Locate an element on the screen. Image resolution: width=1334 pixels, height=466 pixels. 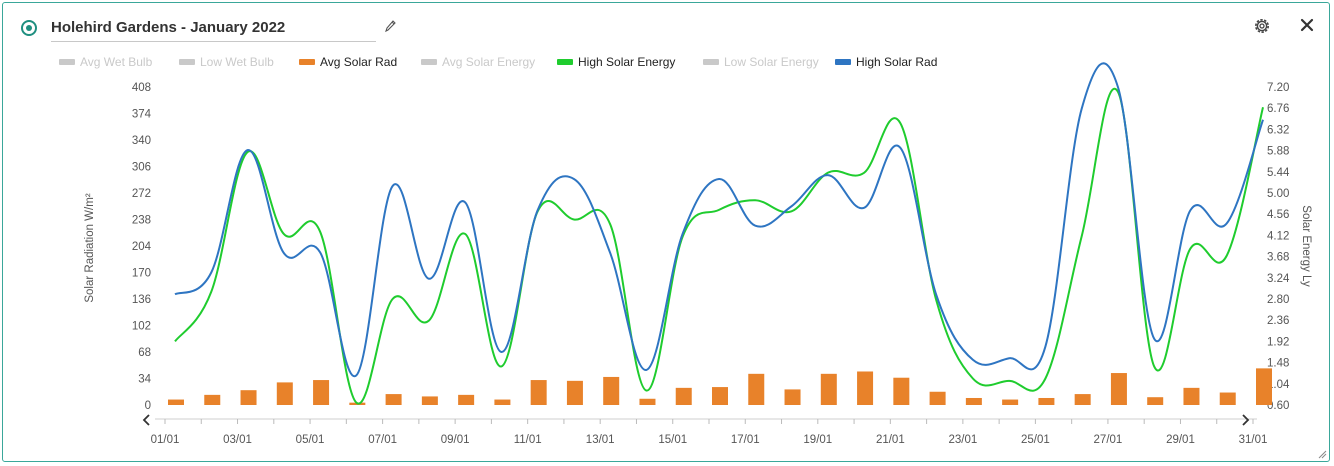
legend-label: Low Wet Bulb is located at coordinates (237, 62).